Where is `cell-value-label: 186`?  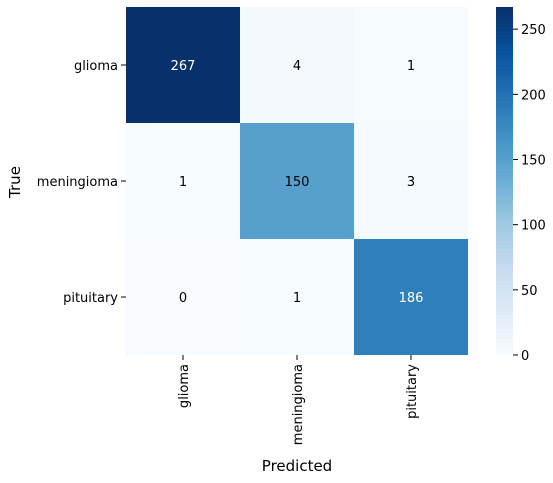
cell-value-label: 186 is located at coordinates (411, 298).